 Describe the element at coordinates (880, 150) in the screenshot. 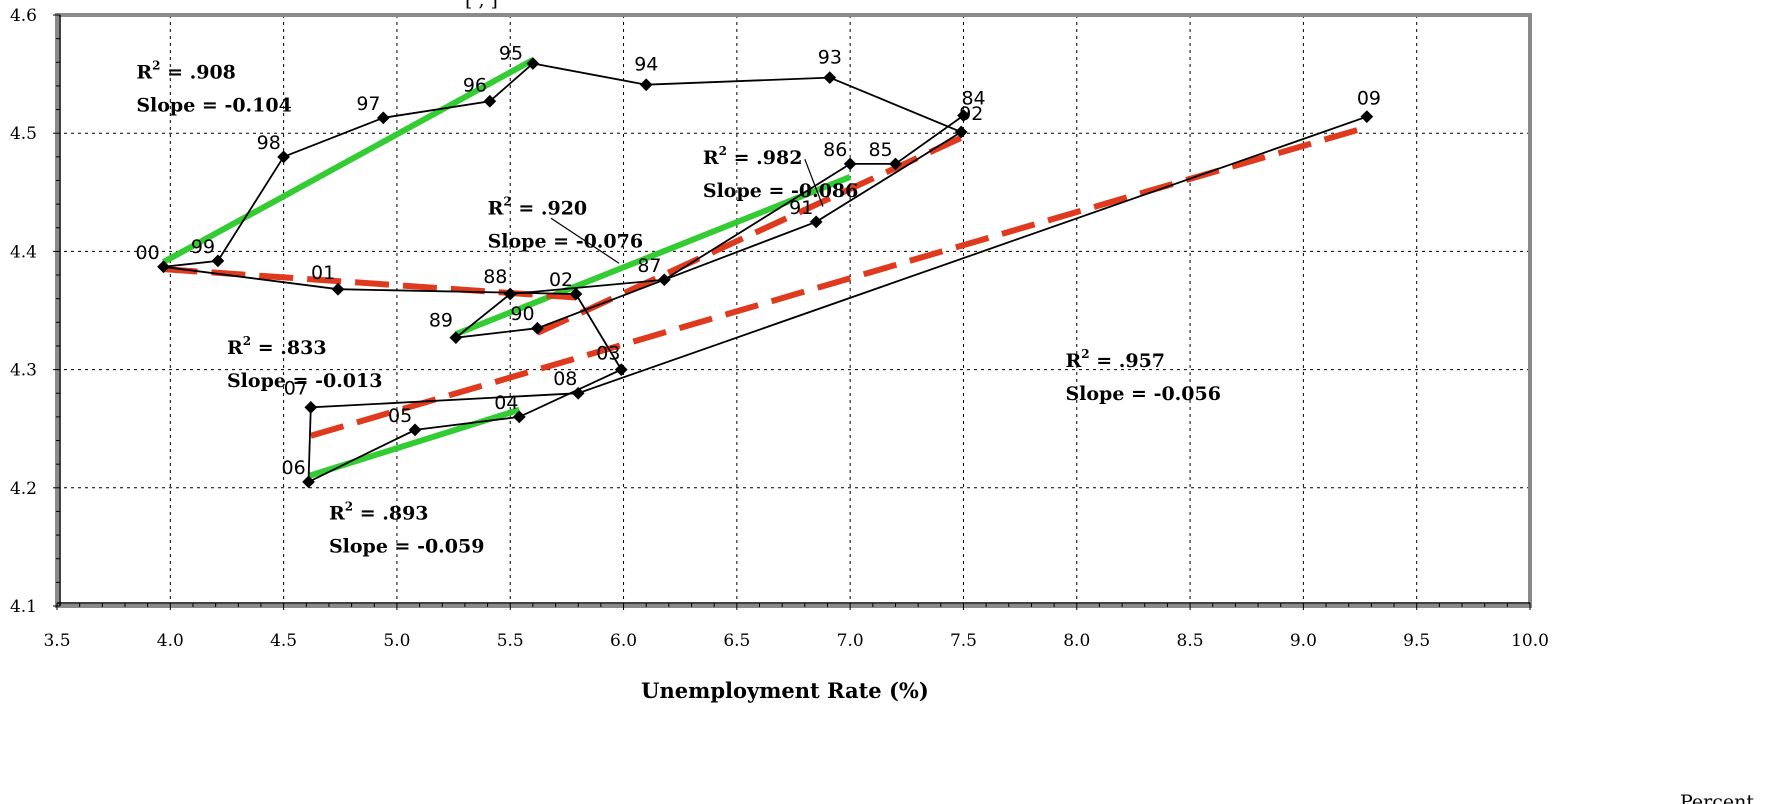

I see `data-point-label: 85` at that location.